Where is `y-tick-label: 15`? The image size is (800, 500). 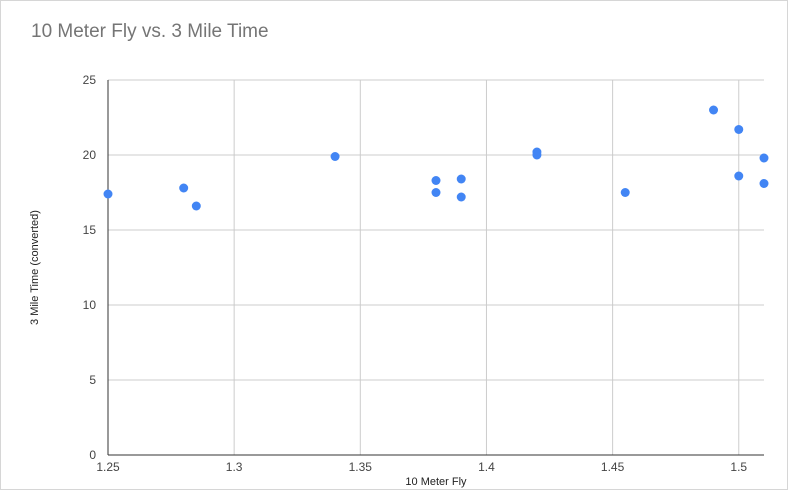 y-tick-label: 15 is located at coordinates (90, 230).